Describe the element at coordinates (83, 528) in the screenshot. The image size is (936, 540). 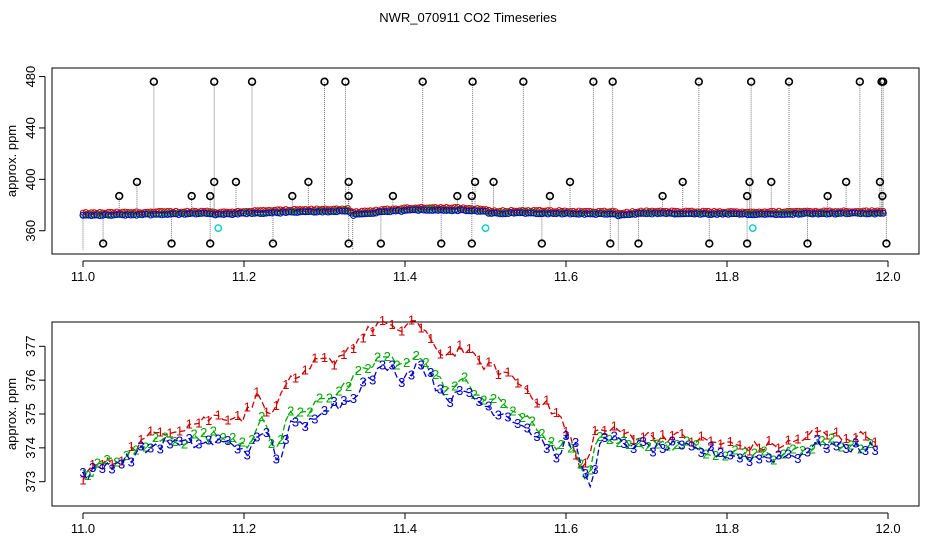
I see `bottom-x-tick-label: 11.0` at that location.